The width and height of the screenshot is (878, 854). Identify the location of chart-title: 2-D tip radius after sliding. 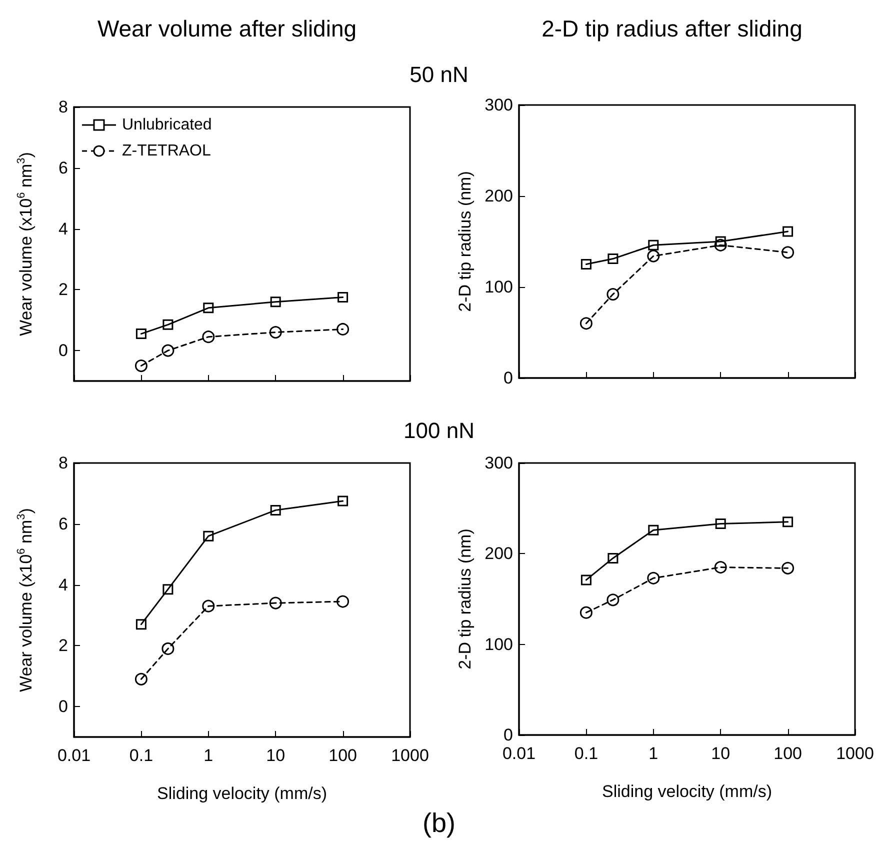
(672, 29).